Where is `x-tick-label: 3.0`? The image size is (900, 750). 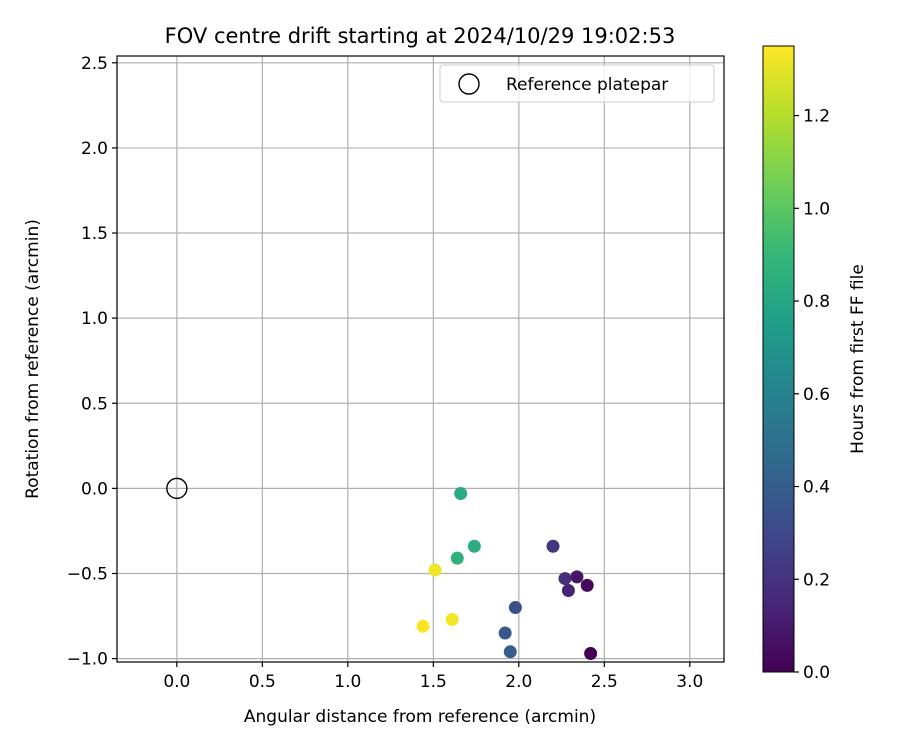
x-tick-label: 3.0 is located at coordinates (689, 682).